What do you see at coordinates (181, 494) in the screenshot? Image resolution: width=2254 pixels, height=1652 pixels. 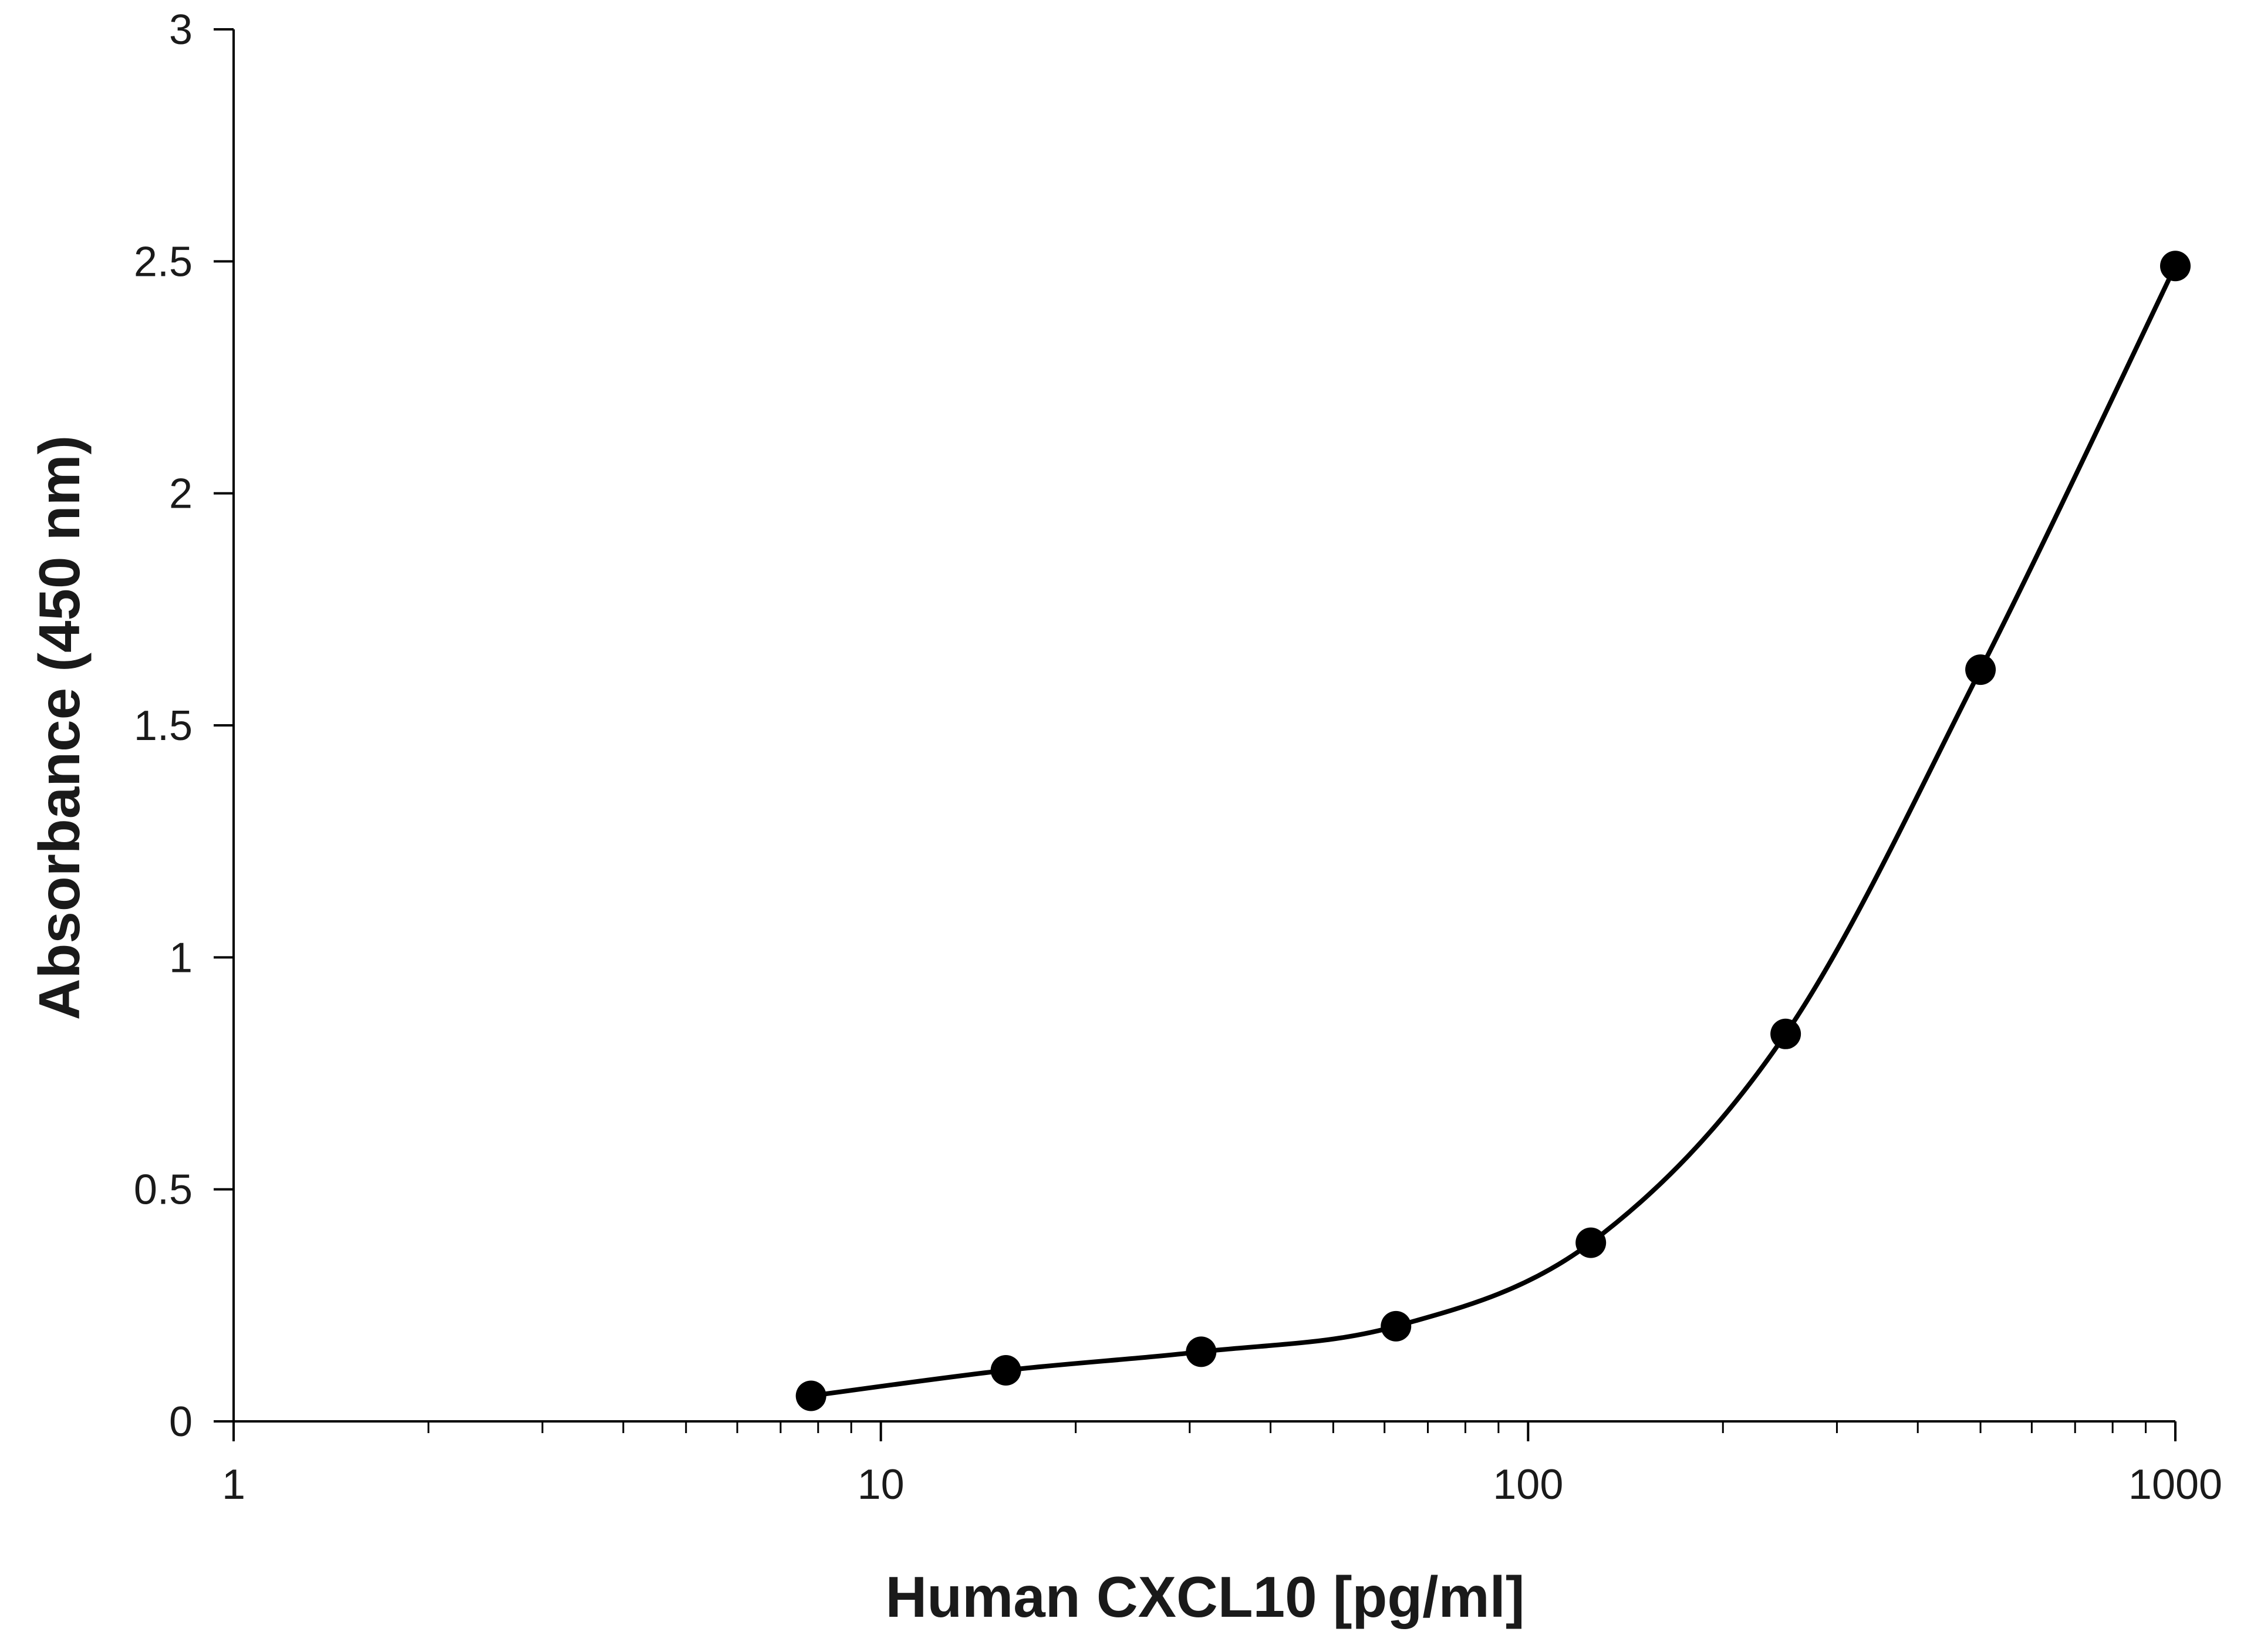 I see `y-tick-label: 2` at bounding box center [181, 494].